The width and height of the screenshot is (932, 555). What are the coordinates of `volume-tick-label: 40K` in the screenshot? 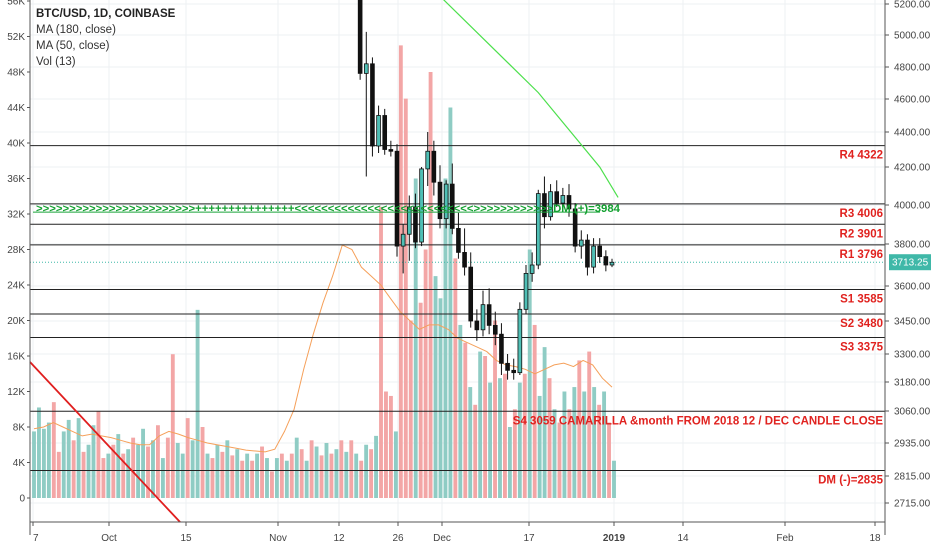 It's located at (16, 144).